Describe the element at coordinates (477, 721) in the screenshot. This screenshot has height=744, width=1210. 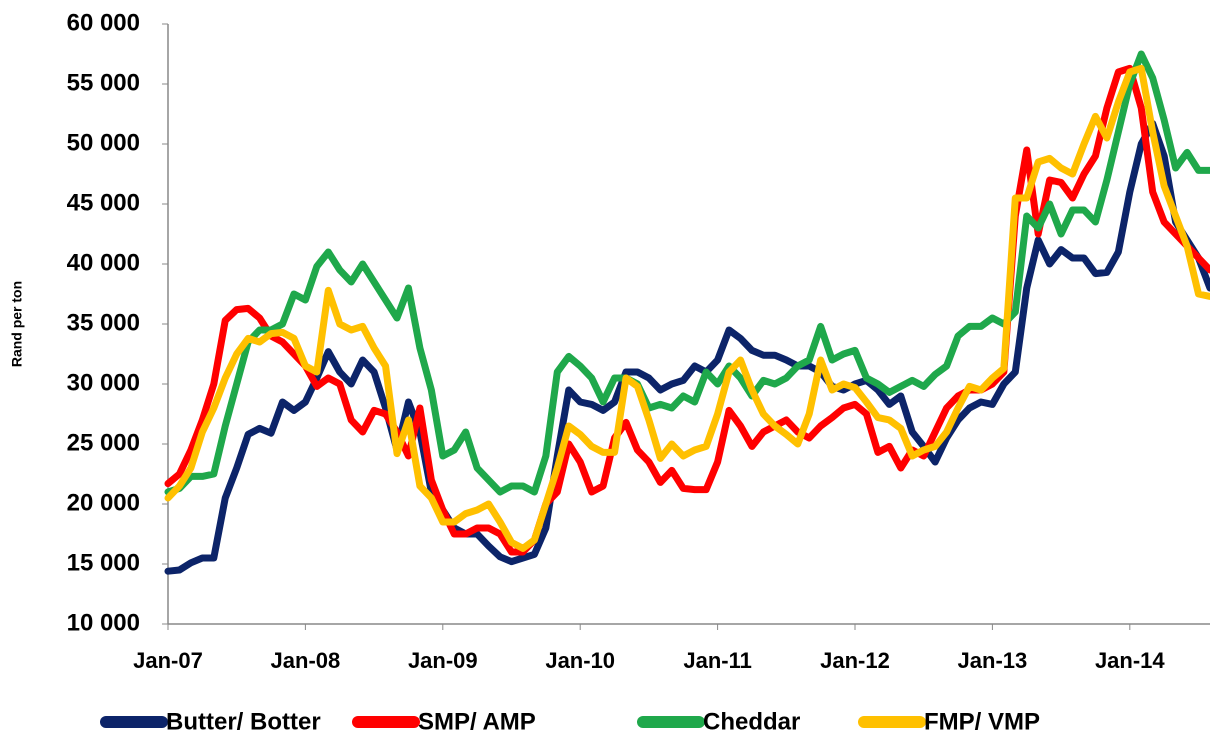
I see `legend-label: SMP/ AMP` at that location.